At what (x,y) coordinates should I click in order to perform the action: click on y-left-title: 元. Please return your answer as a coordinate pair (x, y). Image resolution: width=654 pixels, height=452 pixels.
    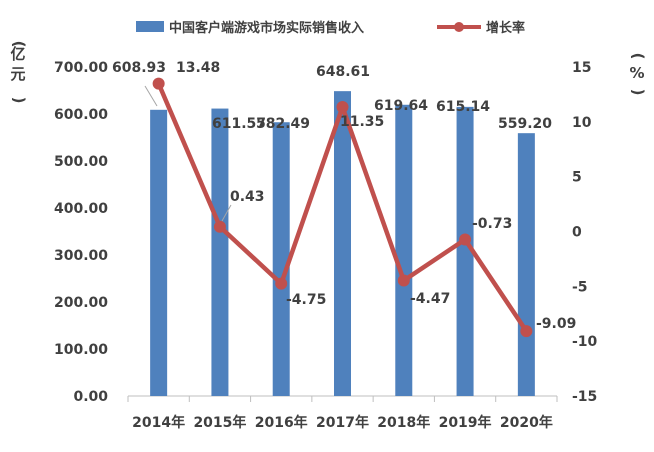
    Looking at the image, I should click on (17, 74).